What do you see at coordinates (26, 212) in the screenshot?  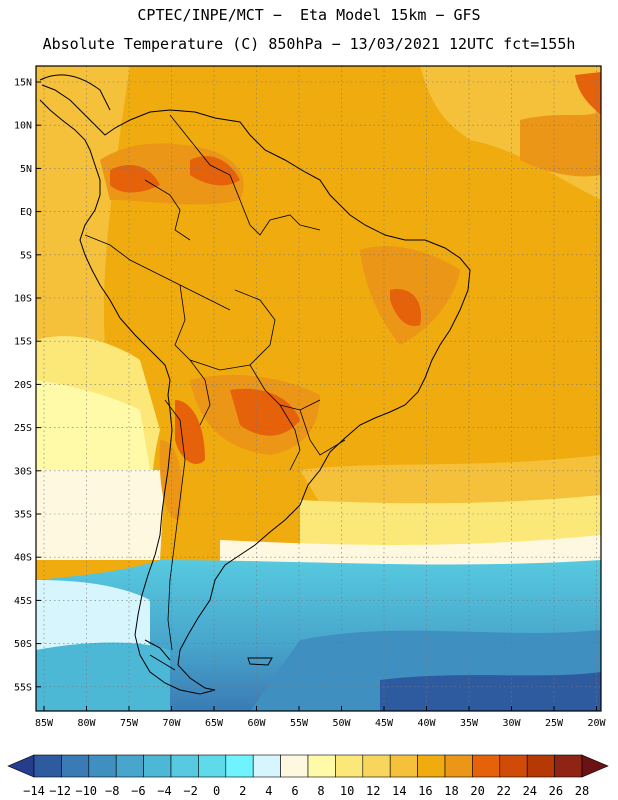 I see `lat-label: EQ` at bounding box center [26, 212].